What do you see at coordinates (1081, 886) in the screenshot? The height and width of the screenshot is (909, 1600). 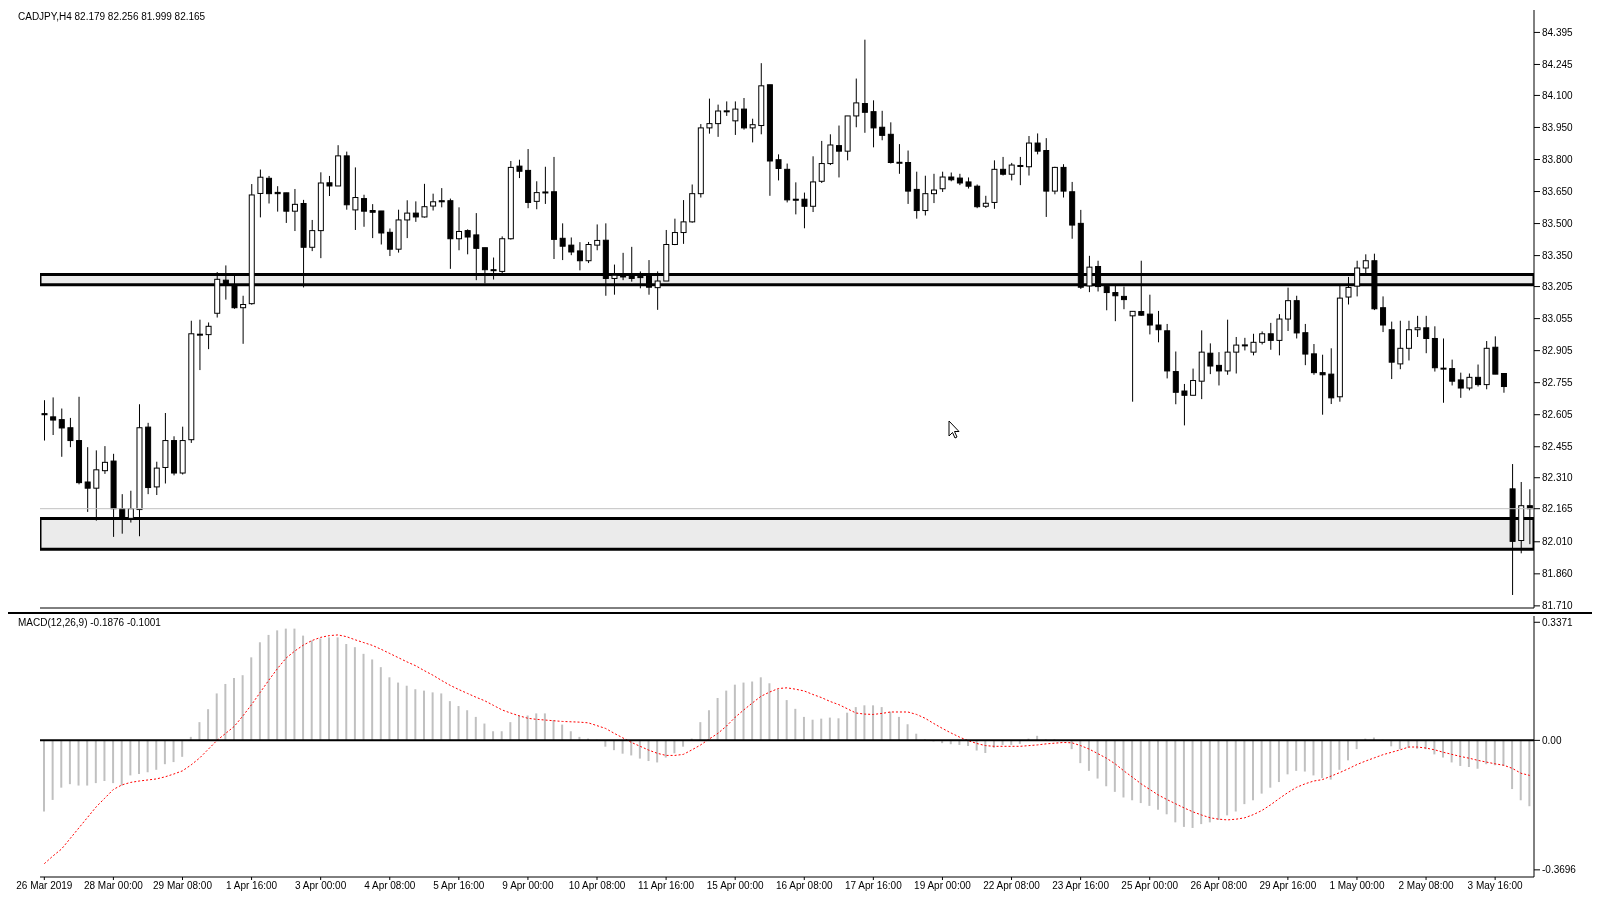 I see `x-tick-label: 23 Apr 16:00` at bounding box center [1081, 886].